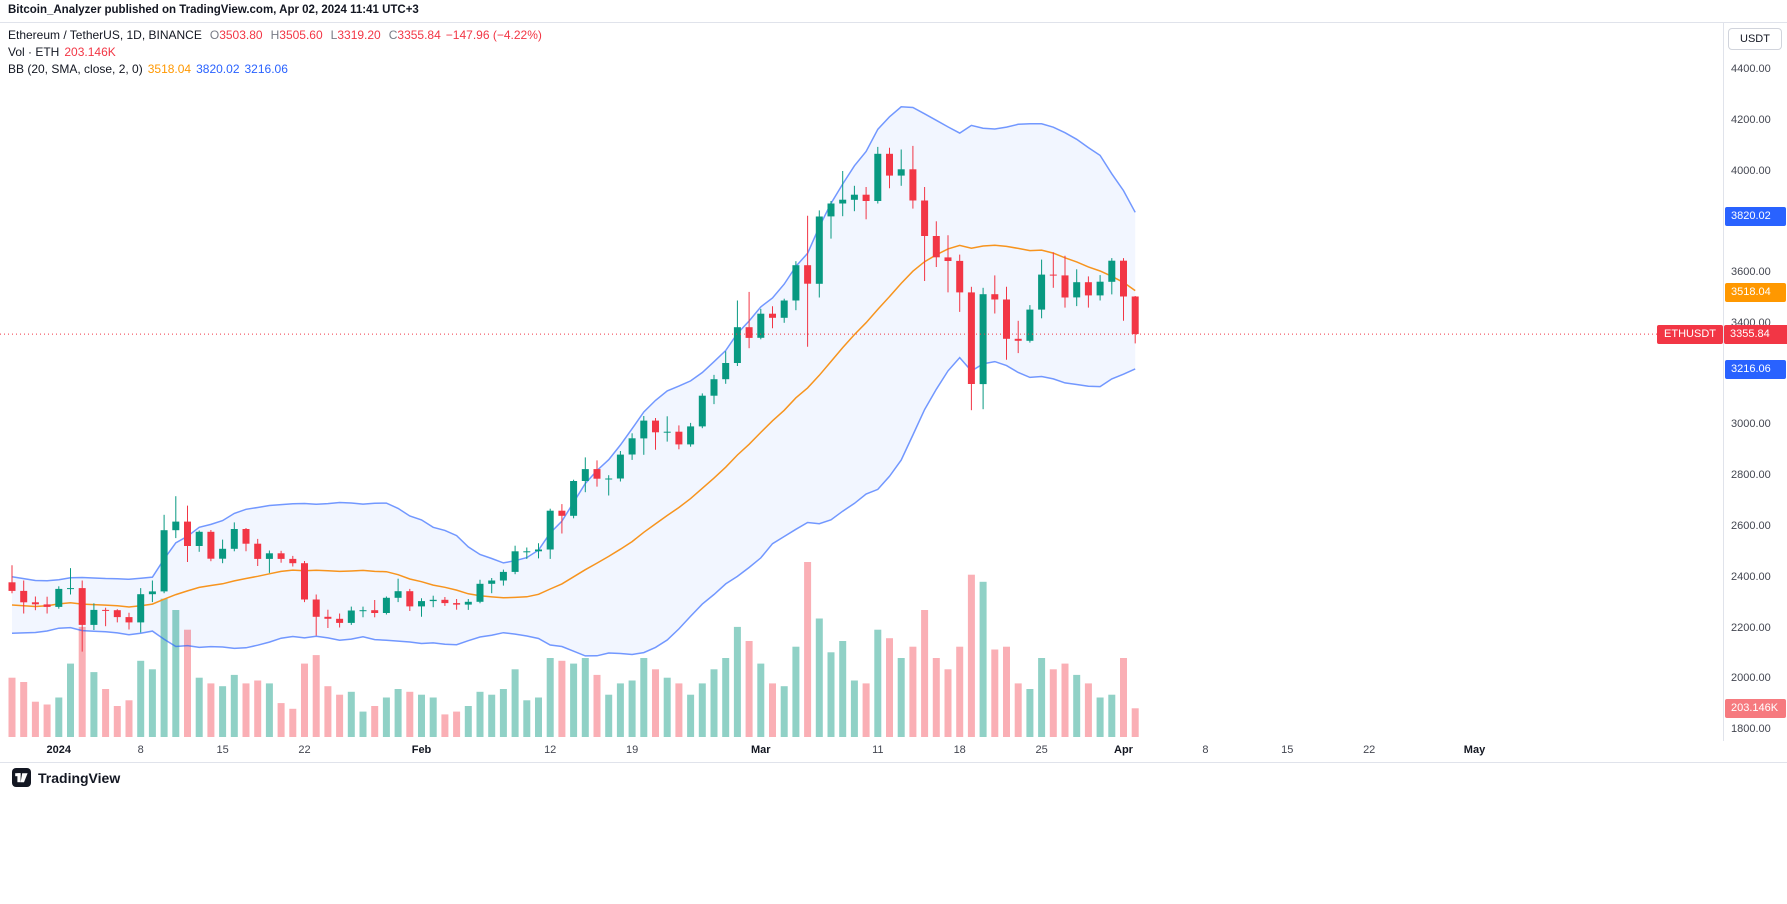  Describe the element at coordinates (878, 750) in the screenshot. I see `time-tick-label: 11` at that location.